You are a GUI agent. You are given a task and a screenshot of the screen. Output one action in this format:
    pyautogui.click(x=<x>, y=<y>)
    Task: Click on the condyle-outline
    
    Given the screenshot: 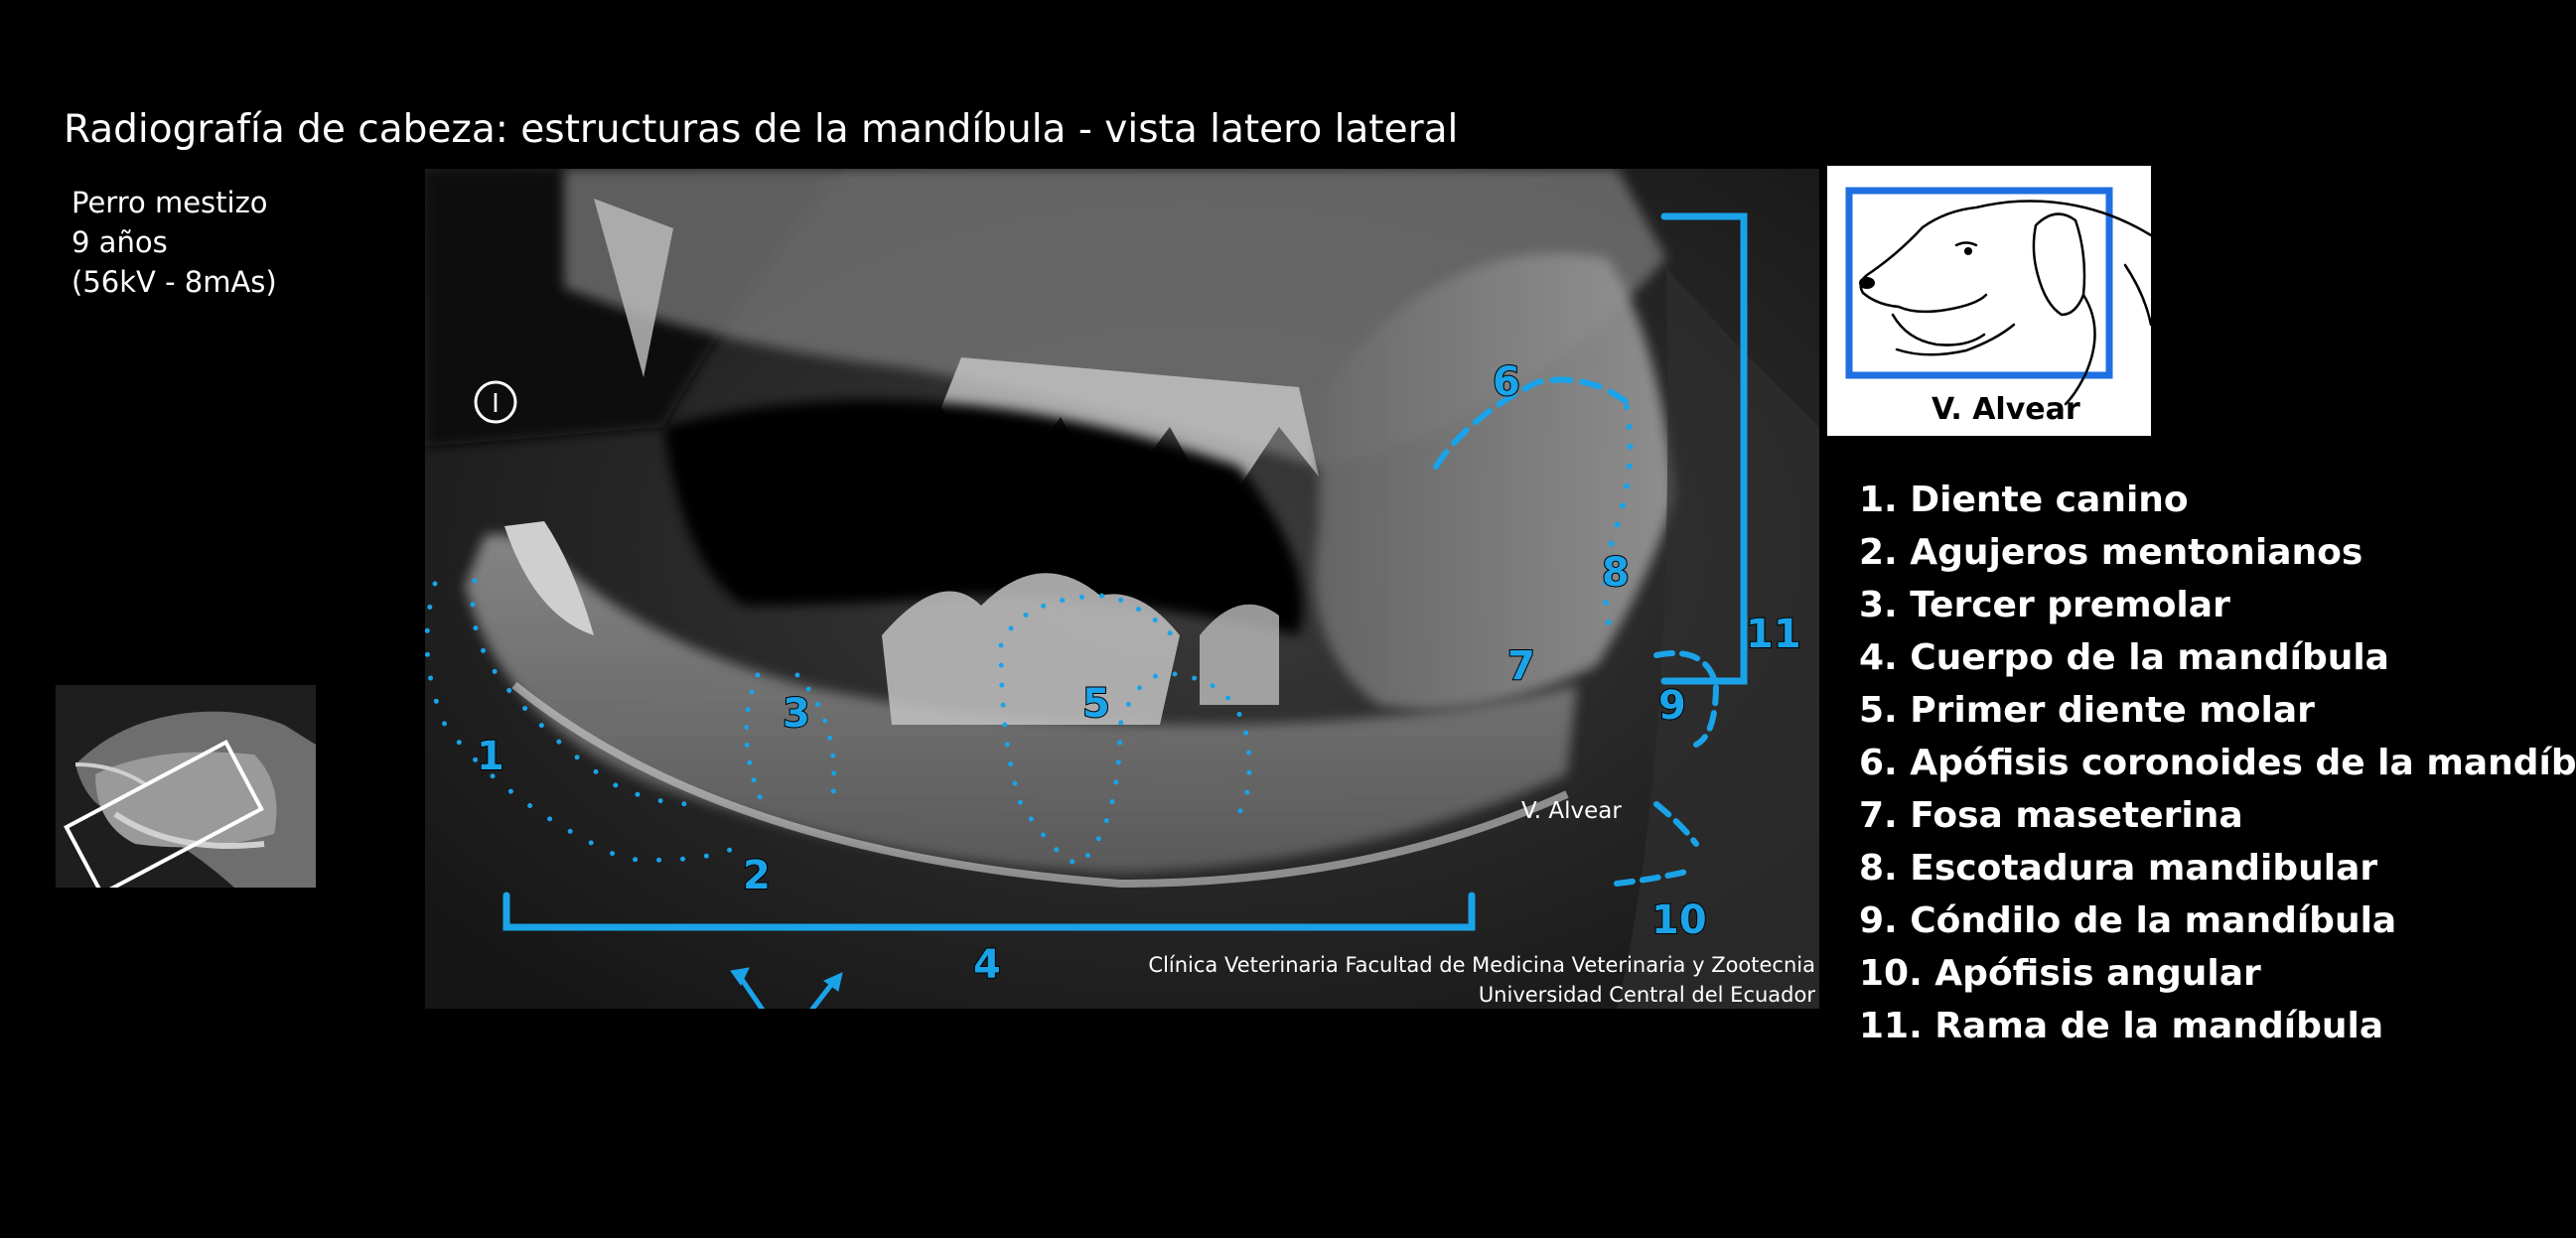 What is the action you would take?
    pyautogui.click(x=1687, y=699)
    